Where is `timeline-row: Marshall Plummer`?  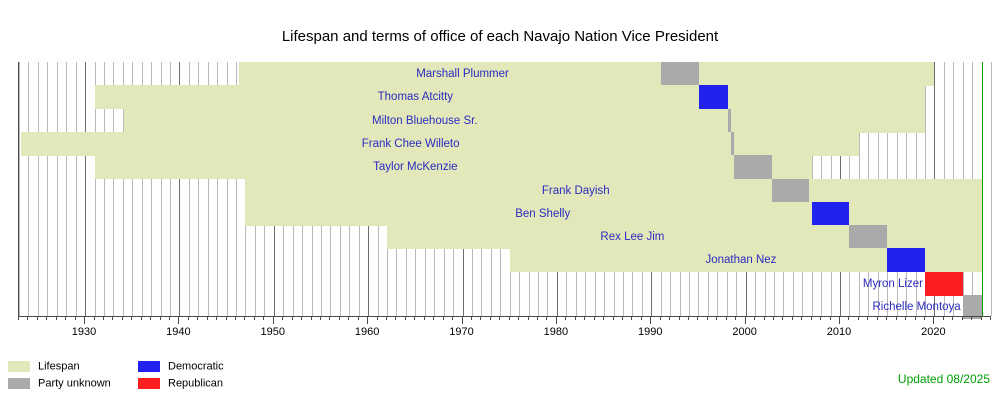 timeline-row: Marshall Plummer is located at coordinates (505, 74).